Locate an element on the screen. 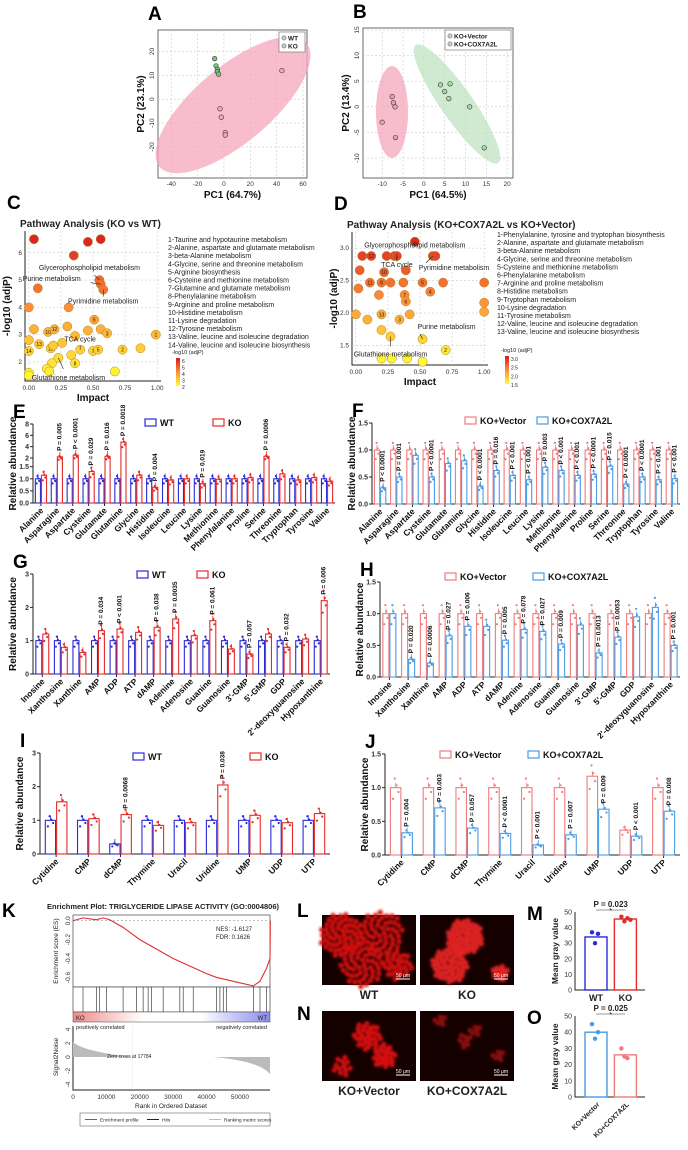  pathway-point is located at coordinates (88, 330).